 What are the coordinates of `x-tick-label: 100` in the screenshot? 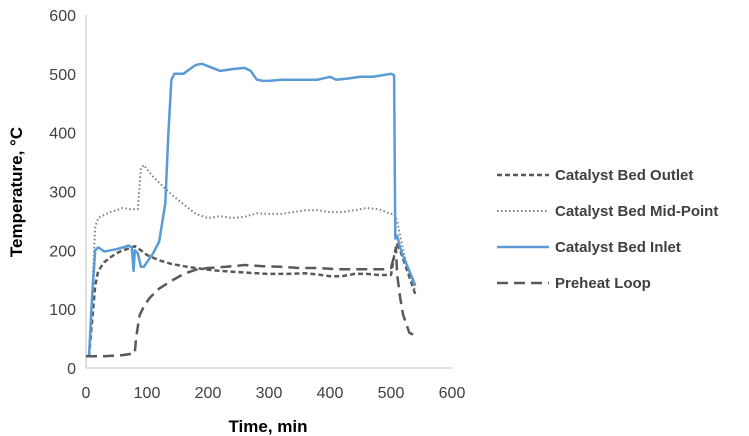 It's located at (147, 393).